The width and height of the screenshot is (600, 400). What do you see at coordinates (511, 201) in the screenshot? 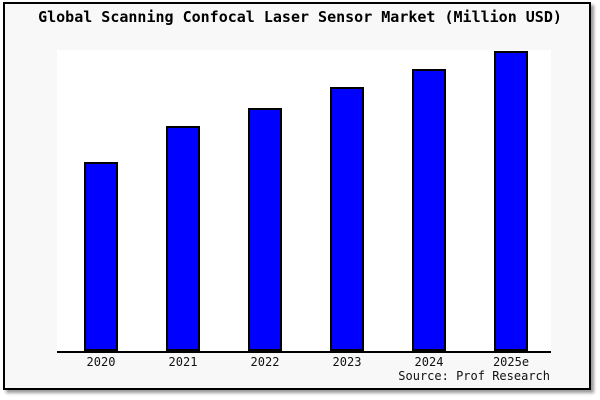
I see `bar-2025e` at bounding box center [511, 201].